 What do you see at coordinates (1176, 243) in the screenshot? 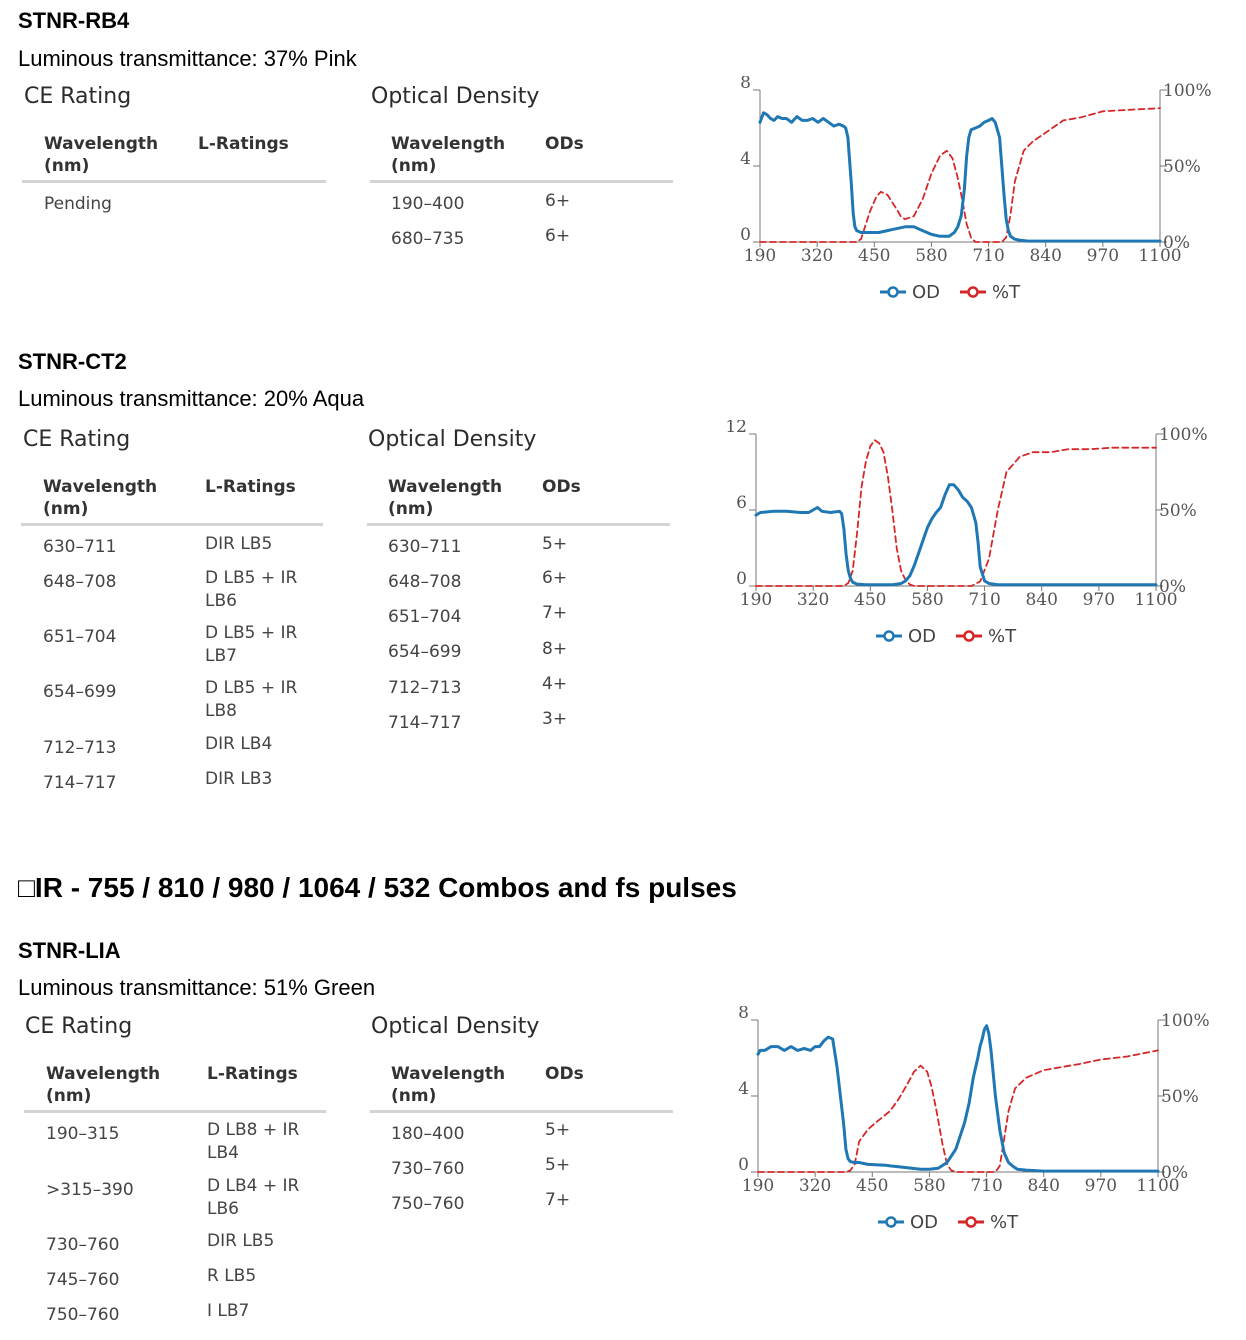
I see `y-right-tick-label: 0%` at bounding box center [1176, 243].